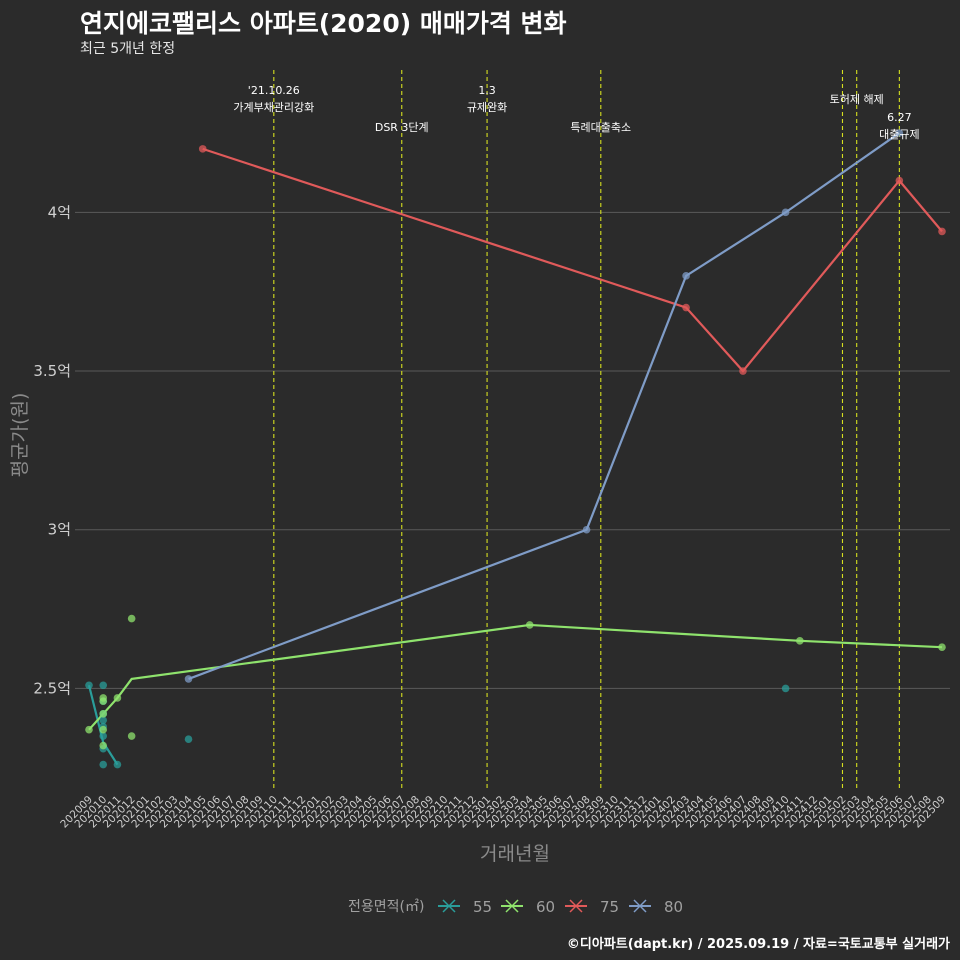 The height and width of the screenshot is (960, 960). Describe the element at coordinates (20, 435) in the screenshot. I see `y-axis-title: 평균가(원)` at that location.